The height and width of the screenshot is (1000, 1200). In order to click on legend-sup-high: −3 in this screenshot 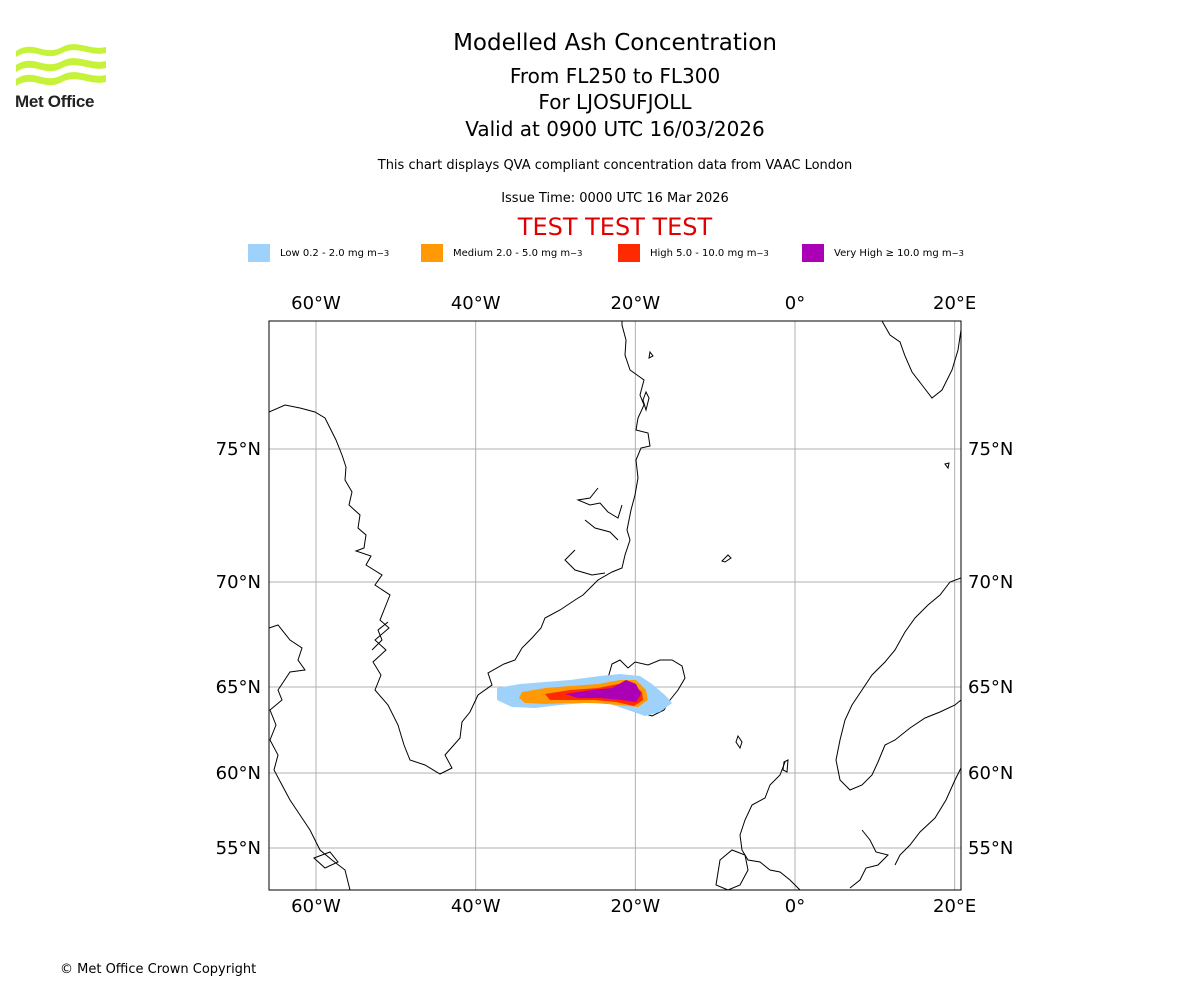, I will do `click(762, 253)`.